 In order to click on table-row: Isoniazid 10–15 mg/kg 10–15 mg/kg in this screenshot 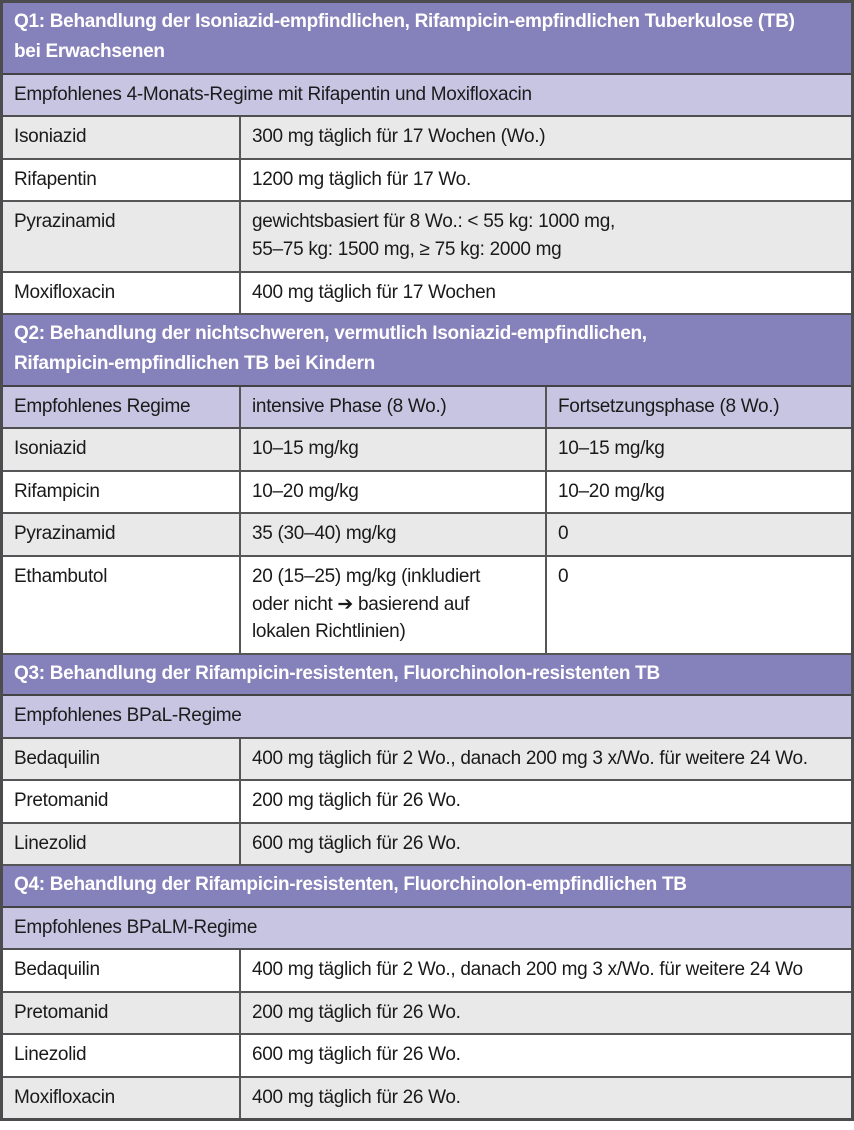, I will do `click(427, 450)`.